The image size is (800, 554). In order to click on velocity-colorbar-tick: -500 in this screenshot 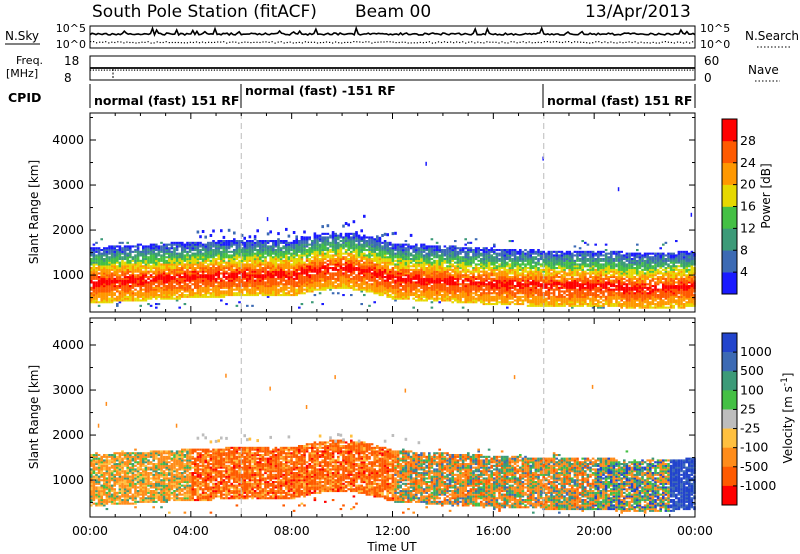, I will do `click(754, 466)`.